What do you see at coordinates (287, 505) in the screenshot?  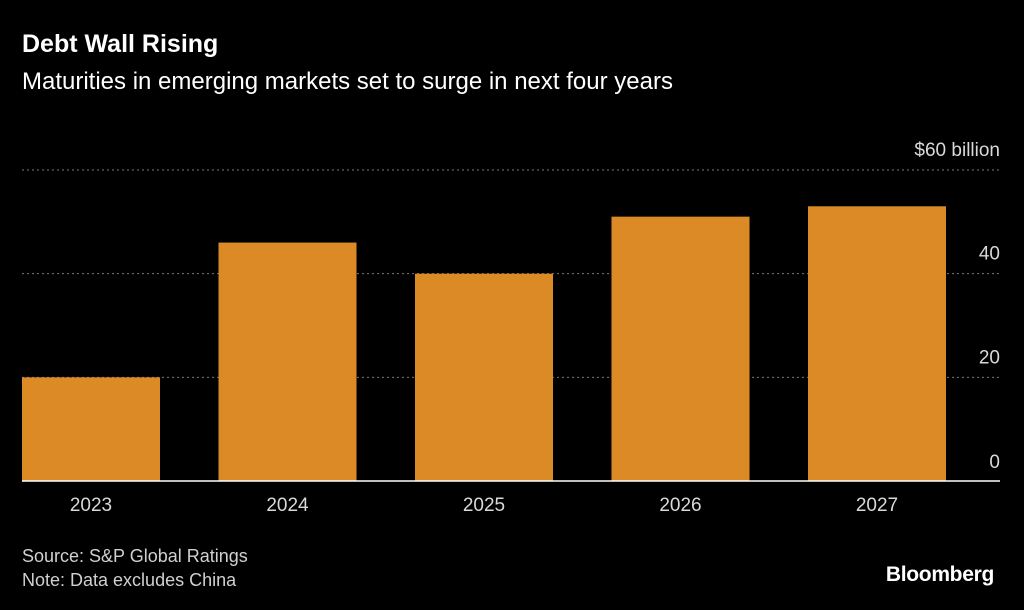 I see `x-tick-label-2024: 2024` at bounding box center [287, 505].